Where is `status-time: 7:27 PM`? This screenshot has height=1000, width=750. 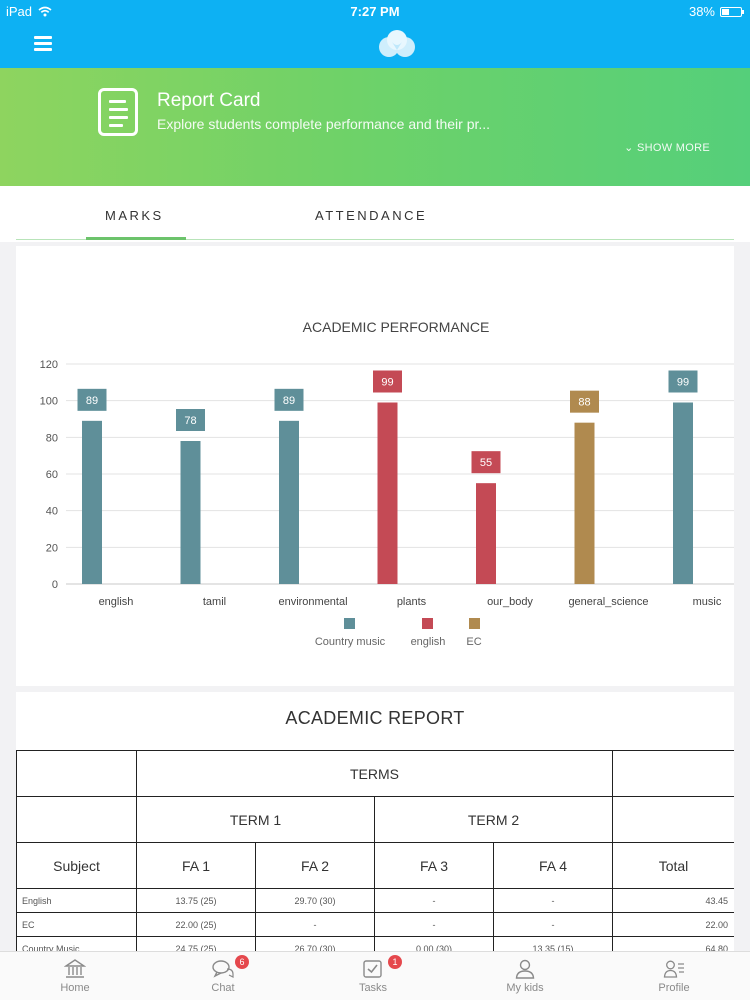
status-time: 7:27 PM is located at coordinates (375, 11).